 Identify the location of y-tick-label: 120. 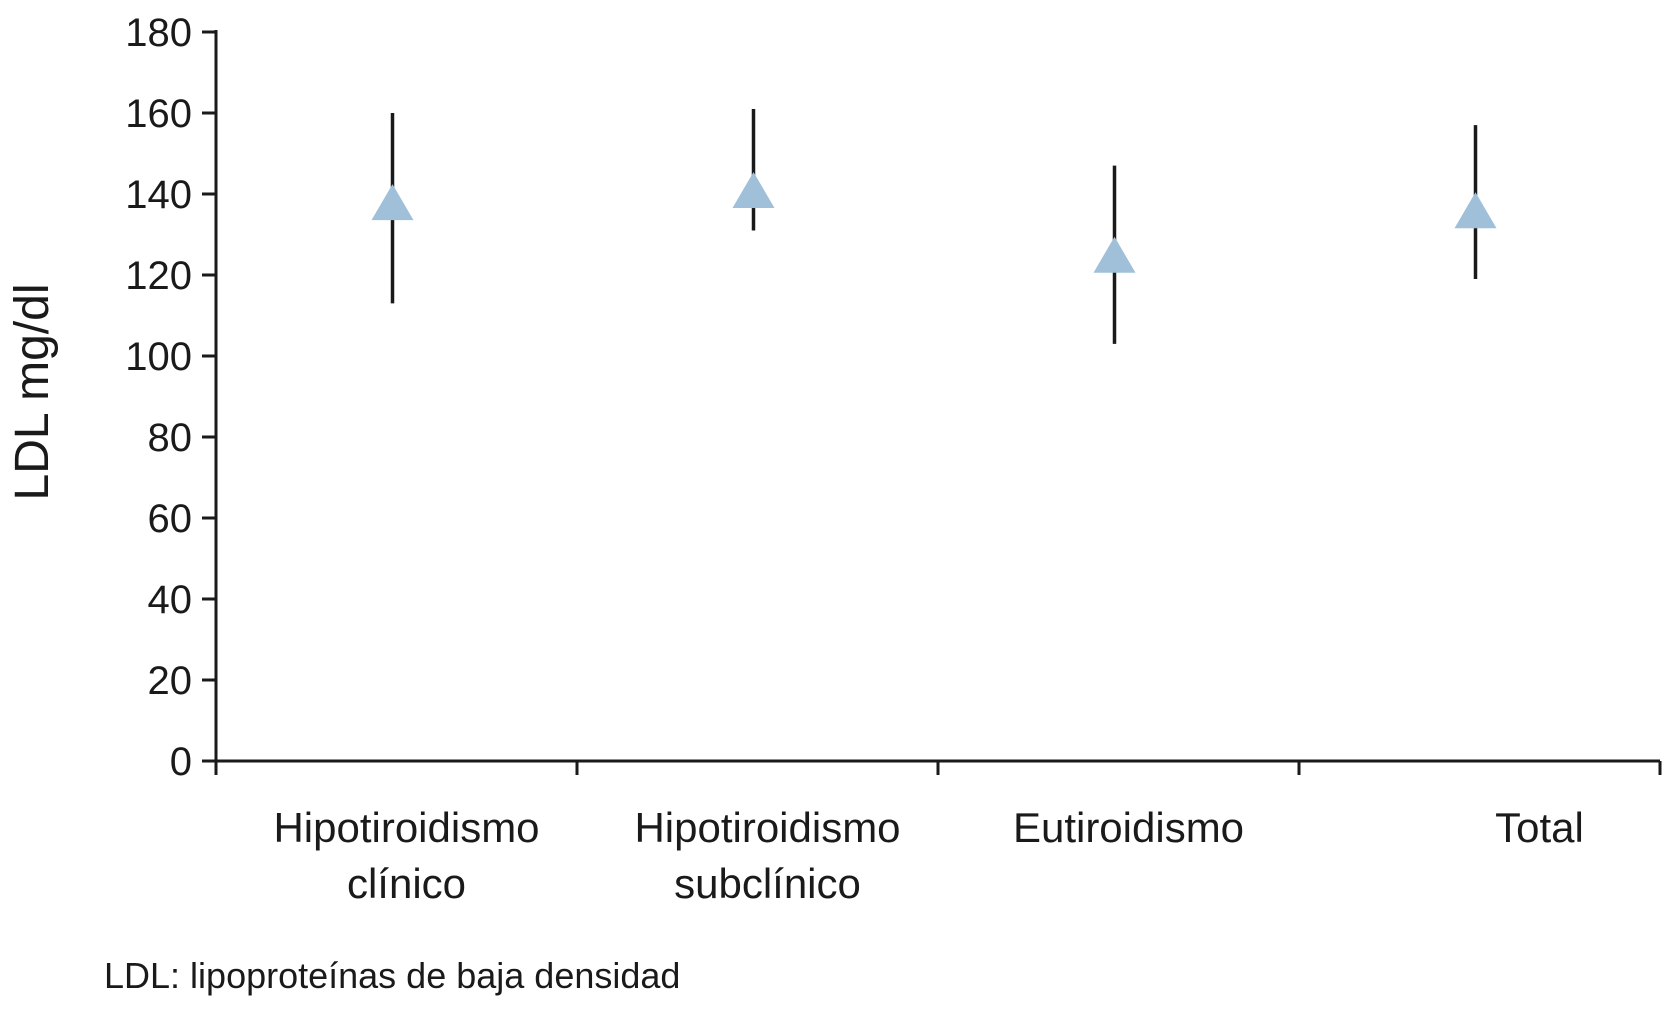
(158, 276).